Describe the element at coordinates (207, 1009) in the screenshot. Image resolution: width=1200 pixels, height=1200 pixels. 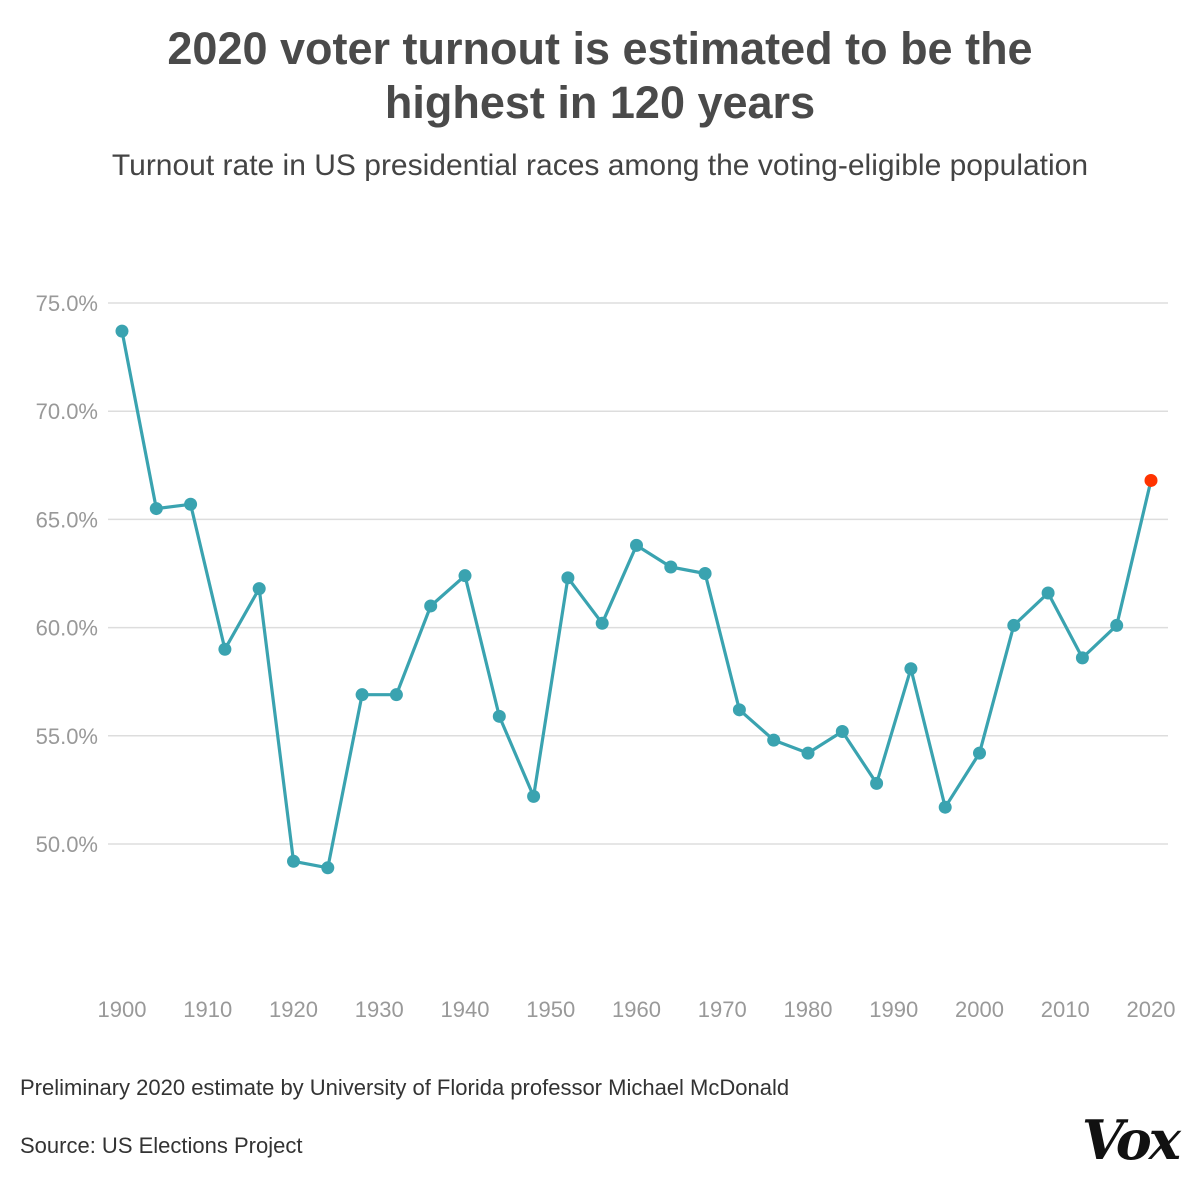
I see `x-tick-label: 1910` at that location.